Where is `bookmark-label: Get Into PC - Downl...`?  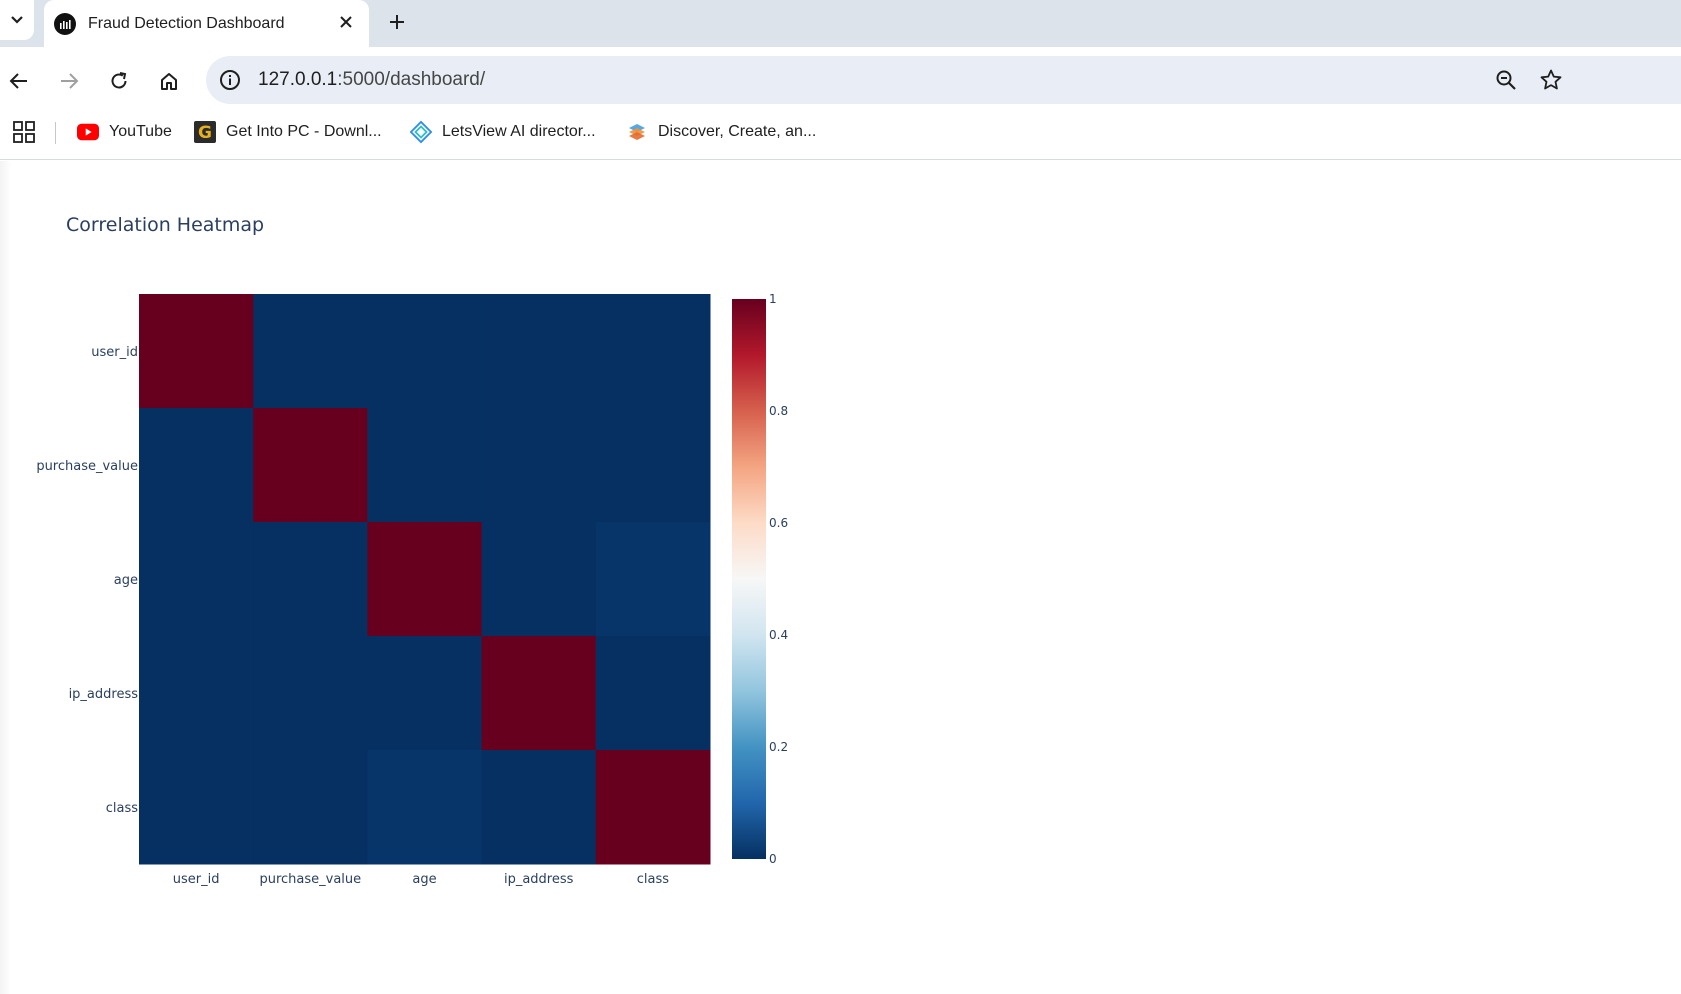 bookmark-label: Get Into PC - Downl... is located at coordinates (304, 131).